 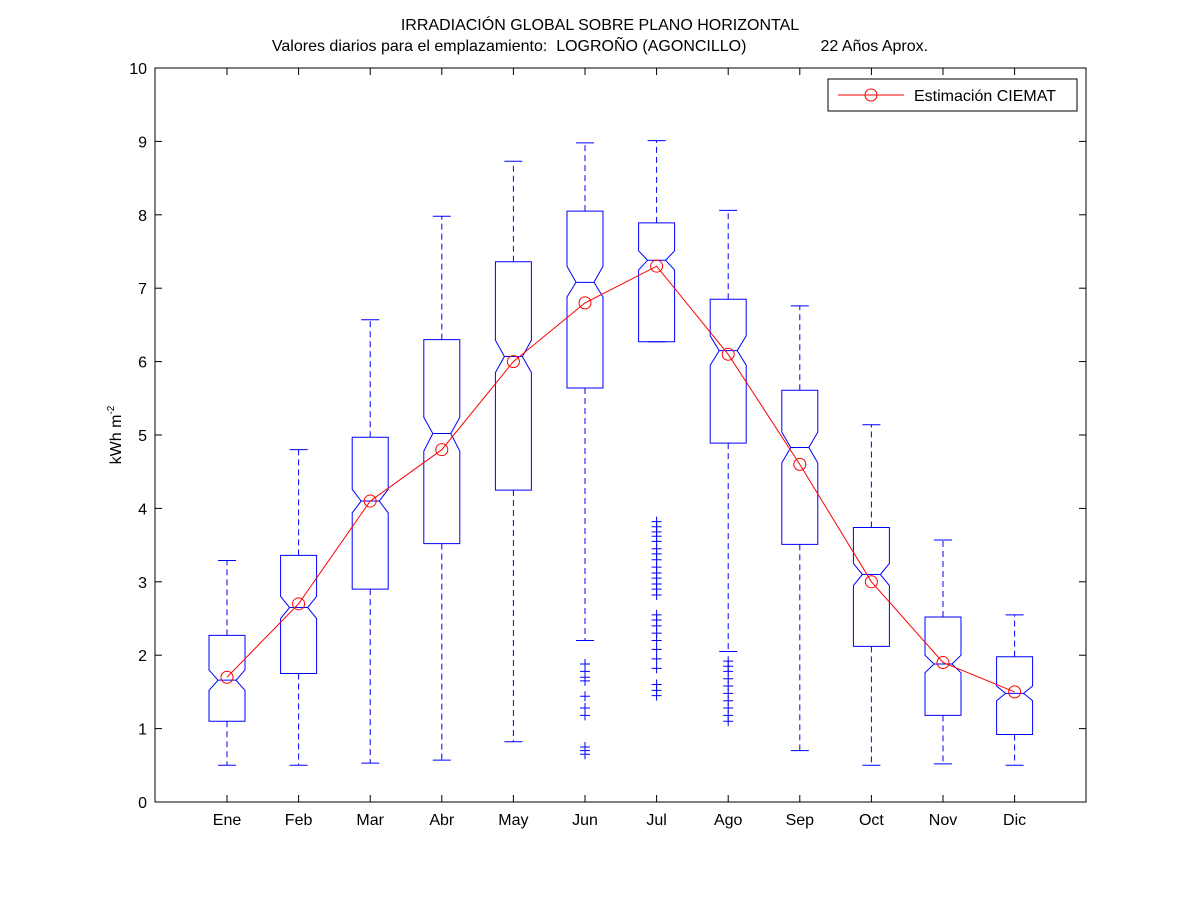 I want to click on estimate-point-jul, so click(x=657, y=266).